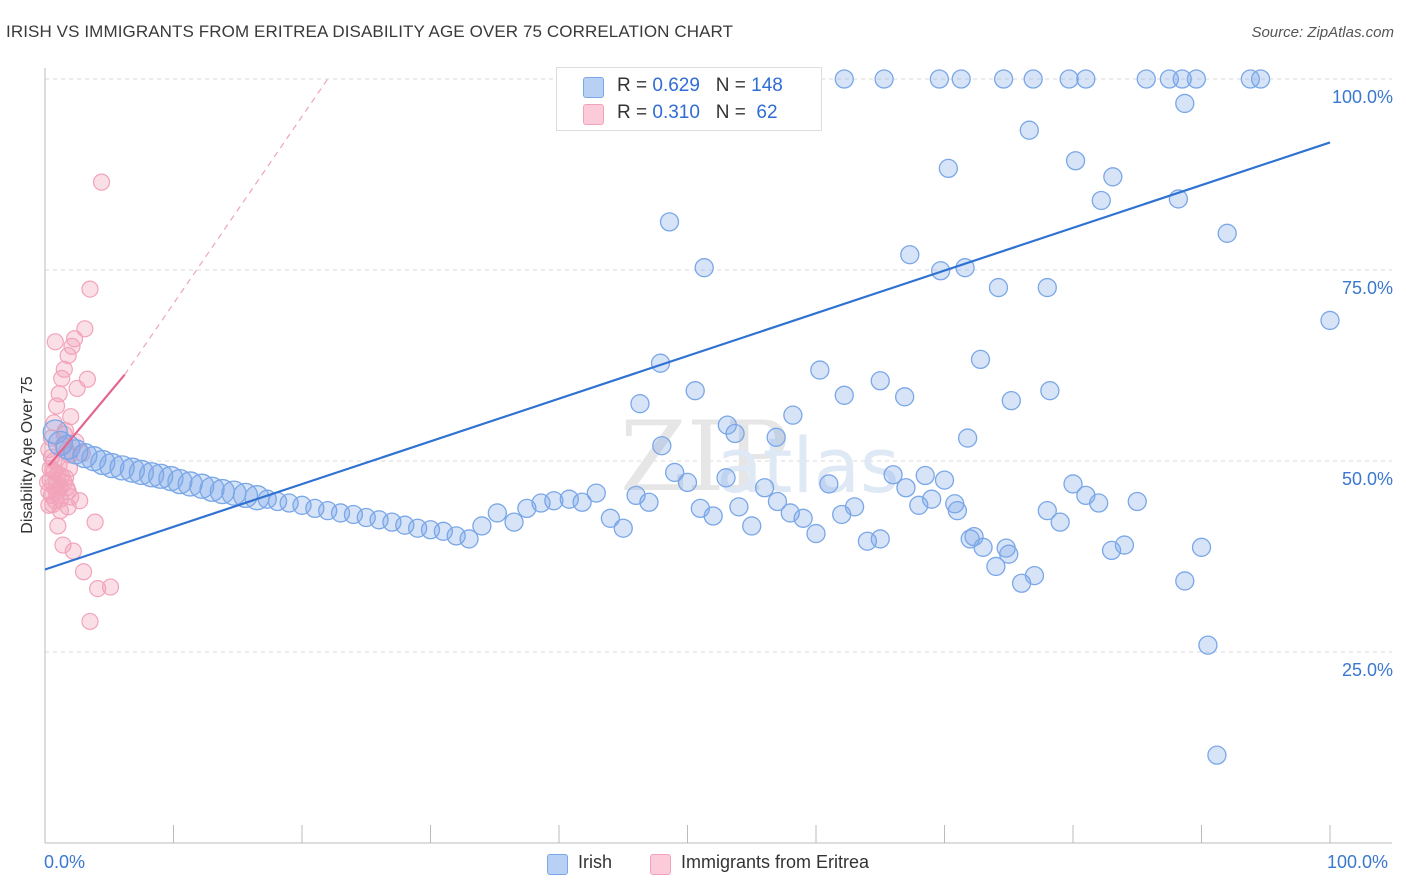 The image size is (1406, 892). I want to click on x-tick-max: 100.0%, so click(1358, 862).